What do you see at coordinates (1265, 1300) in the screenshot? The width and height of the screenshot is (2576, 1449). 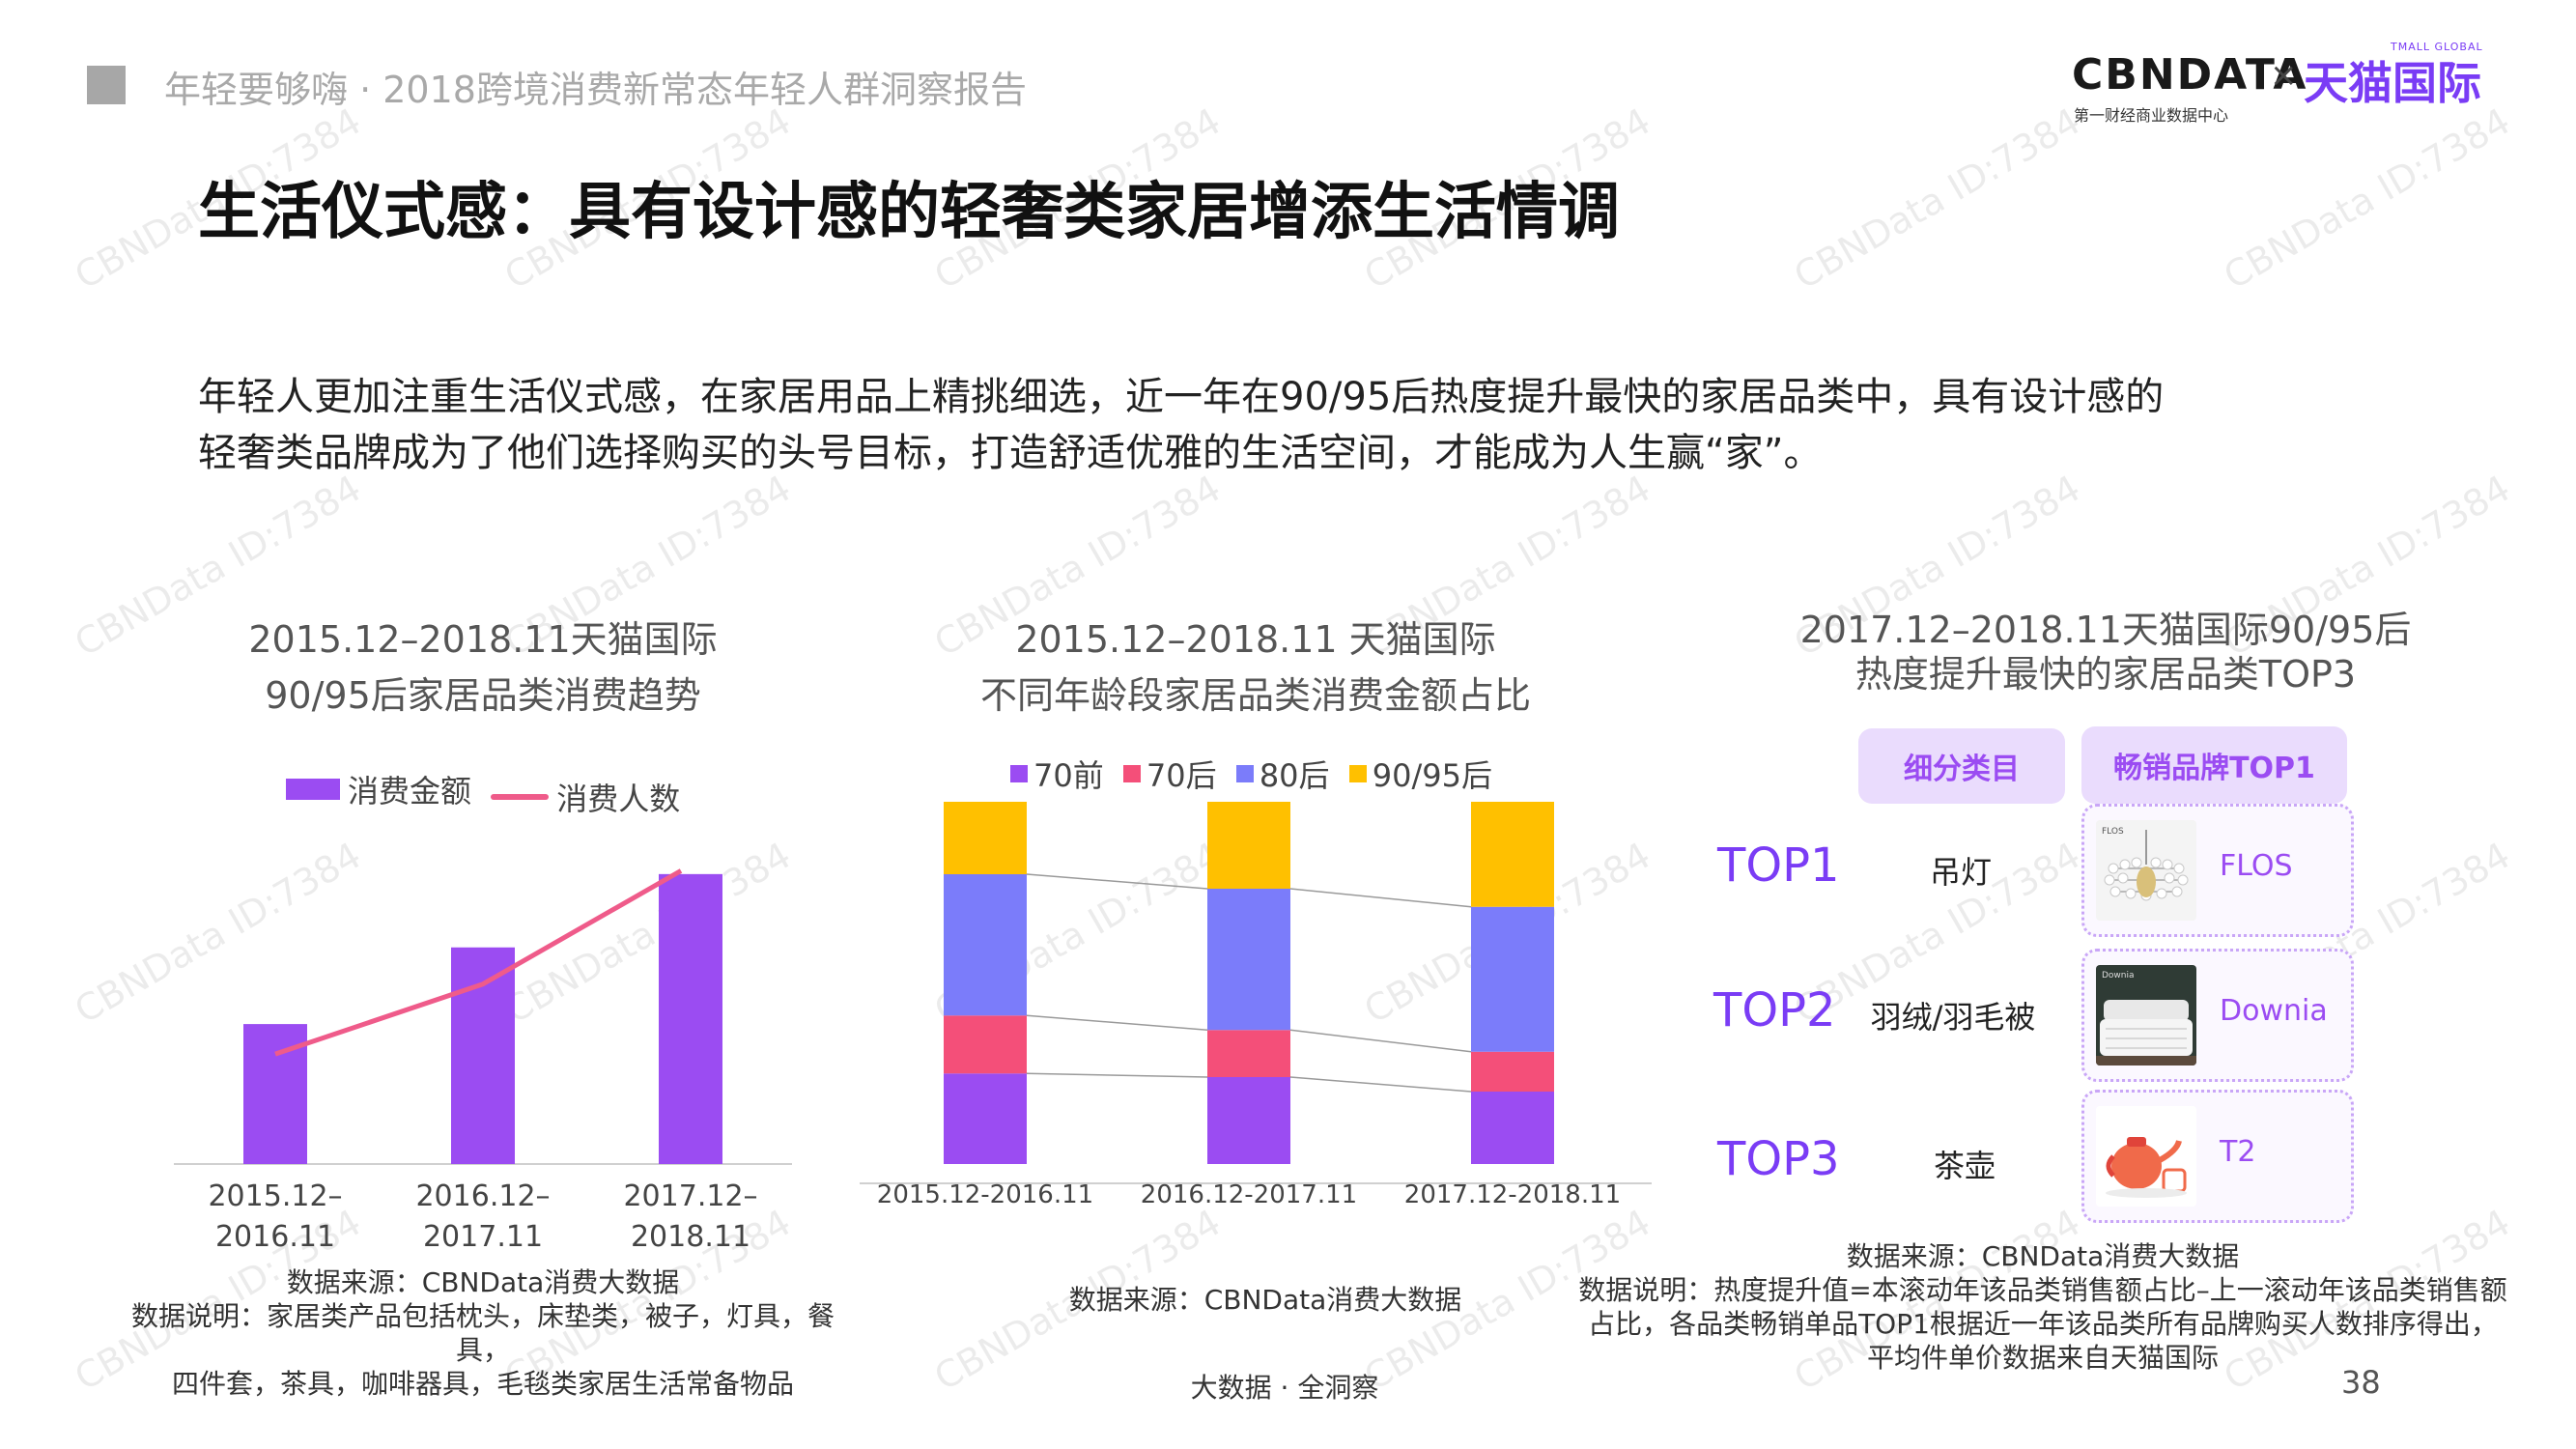 I see `chart2-source-note: 数据来源：CBNData消费大数据` at bounding box center [1265, 1300].